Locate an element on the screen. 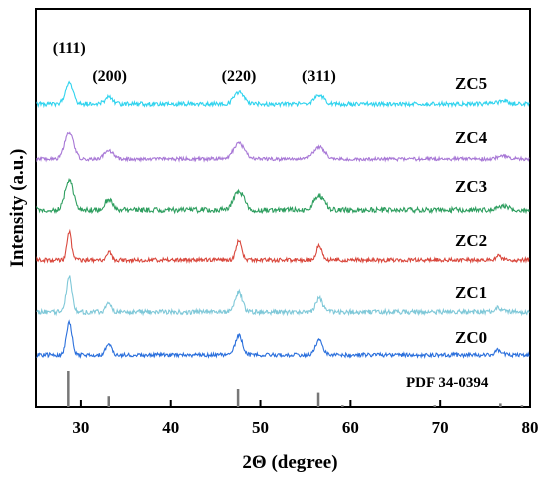 This screenshot has width=550, height=477. series-label-ZC2: ZC2 is located at coordinates (471, 240).